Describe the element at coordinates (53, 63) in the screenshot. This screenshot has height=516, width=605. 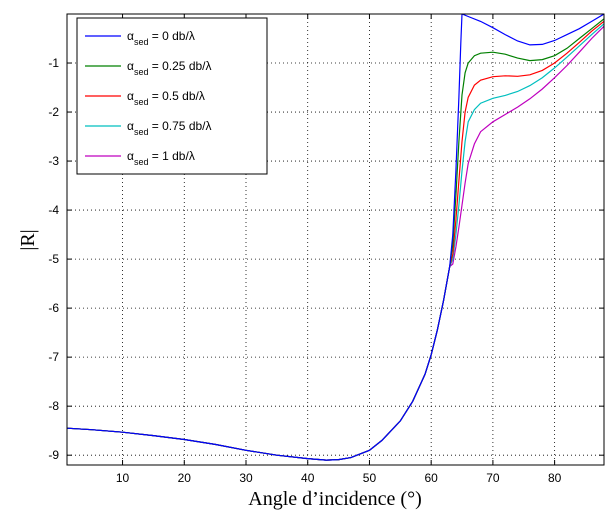
I see `y-tick-label: -1` at that location.